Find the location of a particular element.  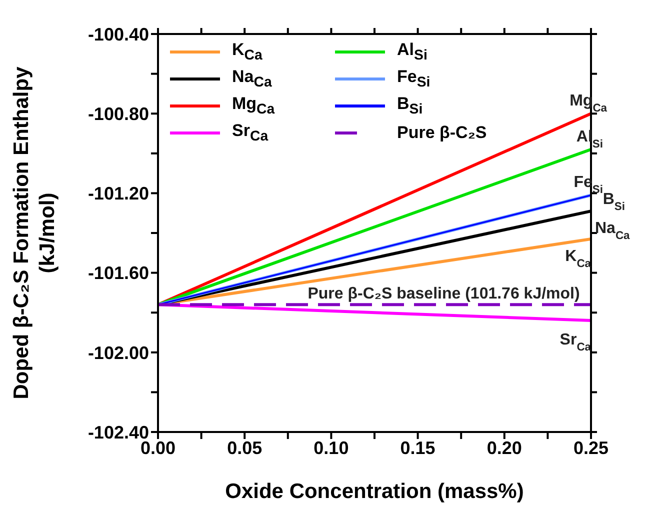

x-axis-title: Oxide Concentration (mass%) is located at coordinates (374, 491).